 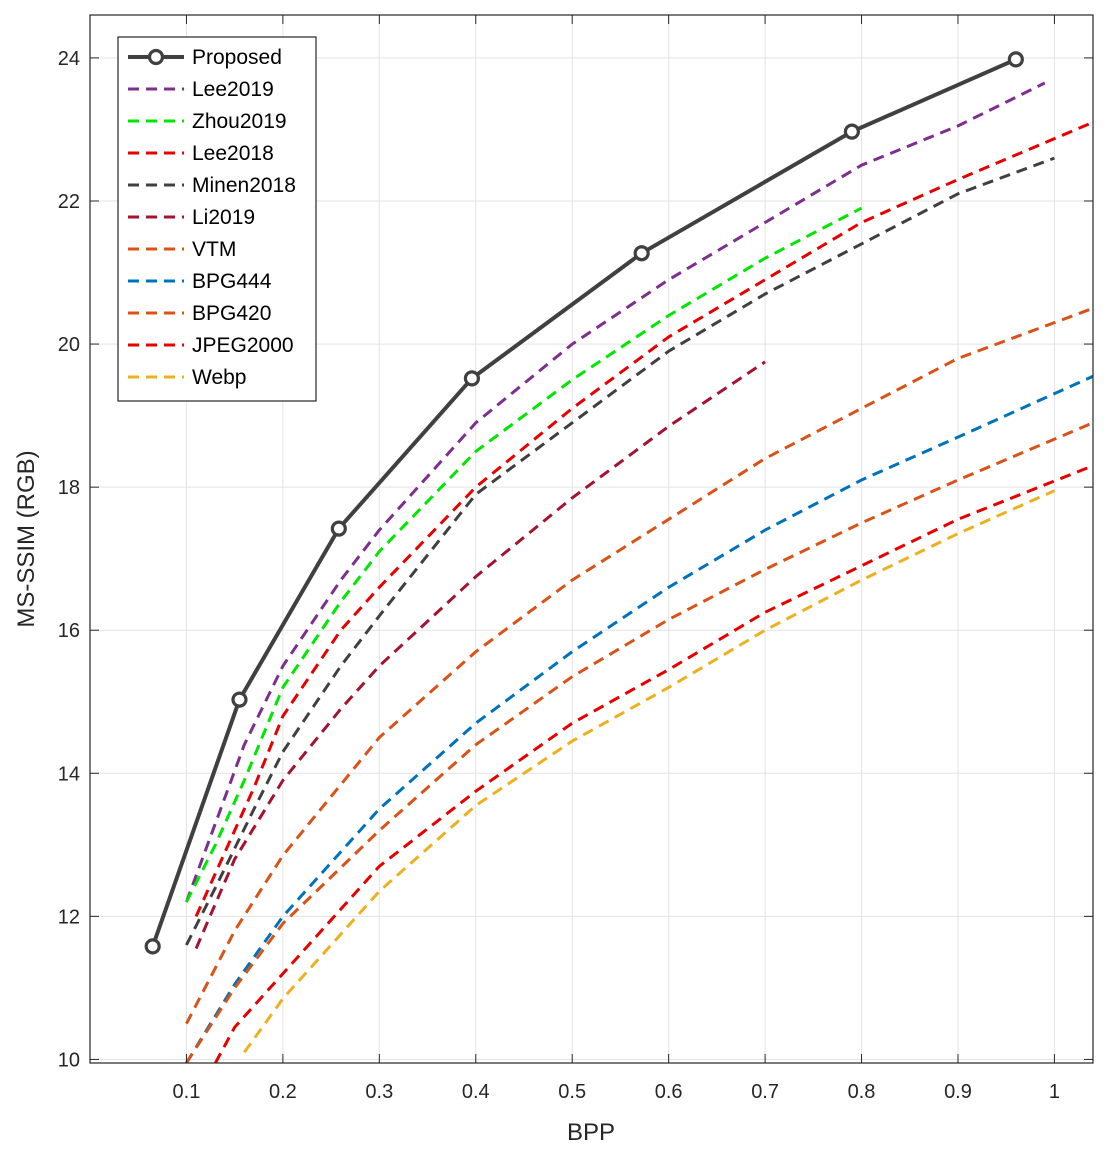 I want to click on legend-label-li2019: Li2019, so click(x=223, y=217).